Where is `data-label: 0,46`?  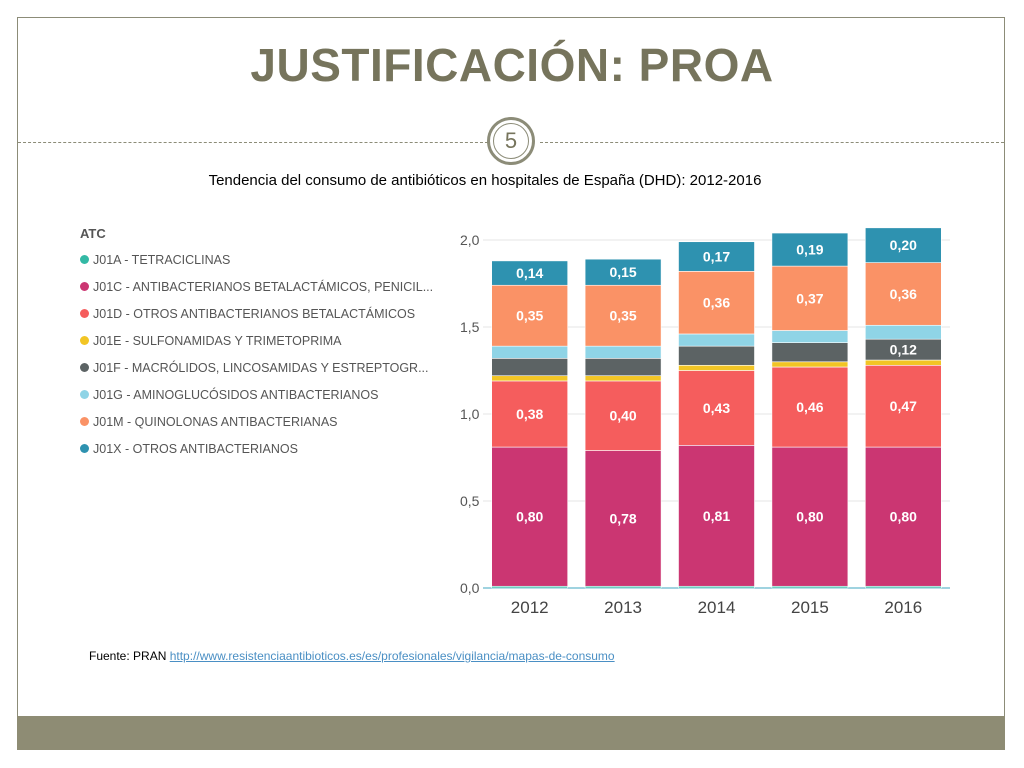
data-label: 0,46 is located at coordinates (809, 407).